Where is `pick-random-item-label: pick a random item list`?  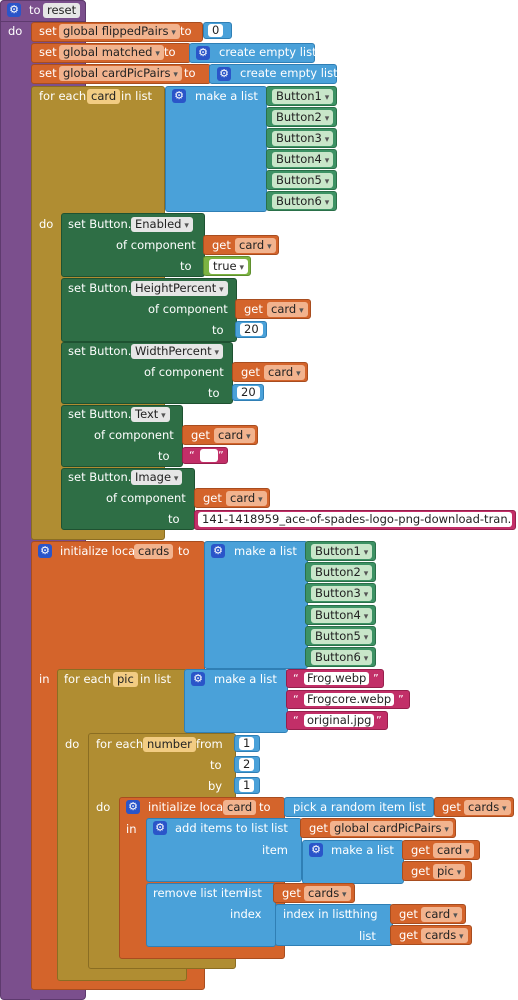
pick-random-item-label: pick a random item list is located at coordinates (359, 807).